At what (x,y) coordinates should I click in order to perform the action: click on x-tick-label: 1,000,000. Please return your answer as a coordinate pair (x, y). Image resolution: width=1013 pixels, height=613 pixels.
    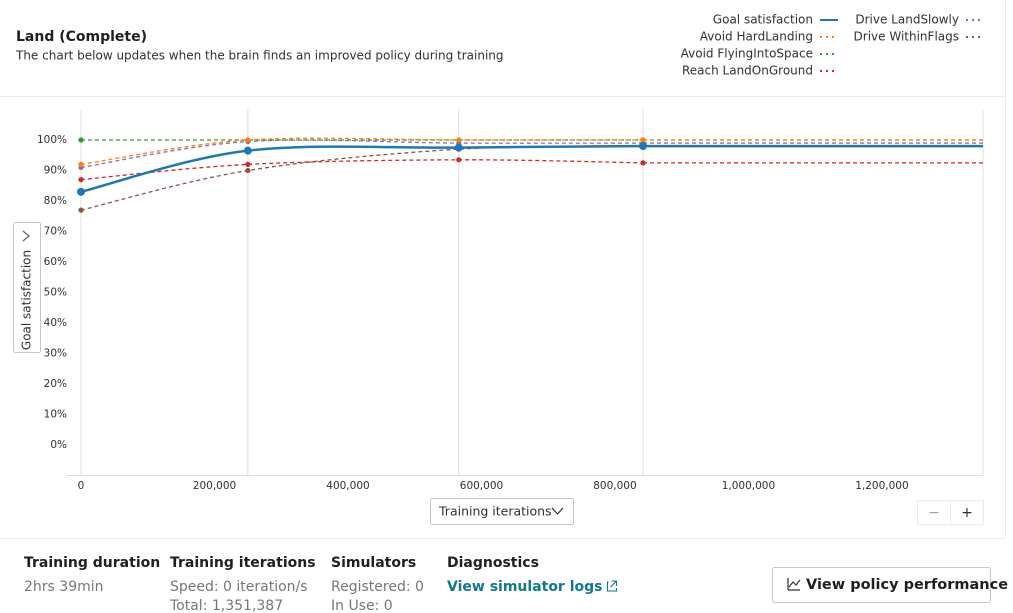
    Looking at the image, I should click on (748, 486).